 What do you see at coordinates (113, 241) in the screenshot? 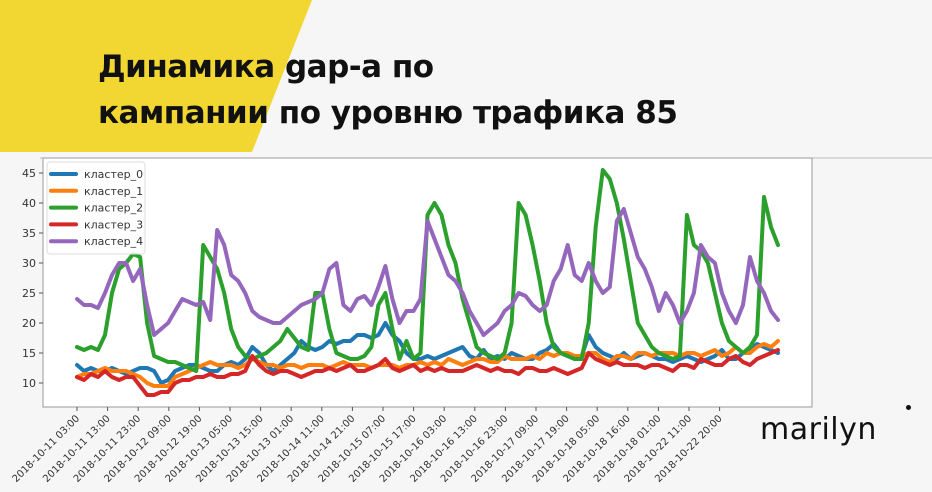
I see `legend-label: кластер_4` at bounding box center [113, 241].